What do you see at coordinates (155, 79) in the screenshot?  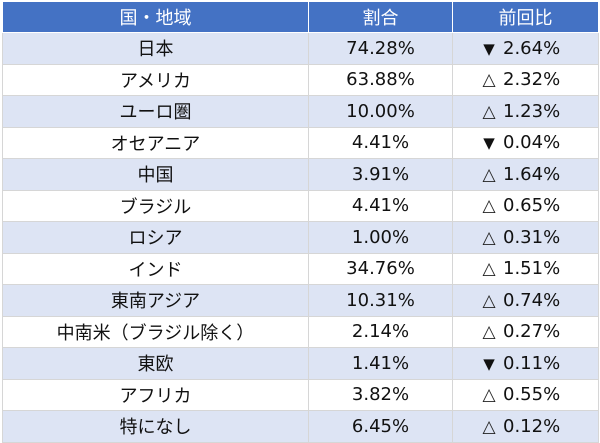 I see `region-cell: アメリカ` at bounding box center [155, 79].